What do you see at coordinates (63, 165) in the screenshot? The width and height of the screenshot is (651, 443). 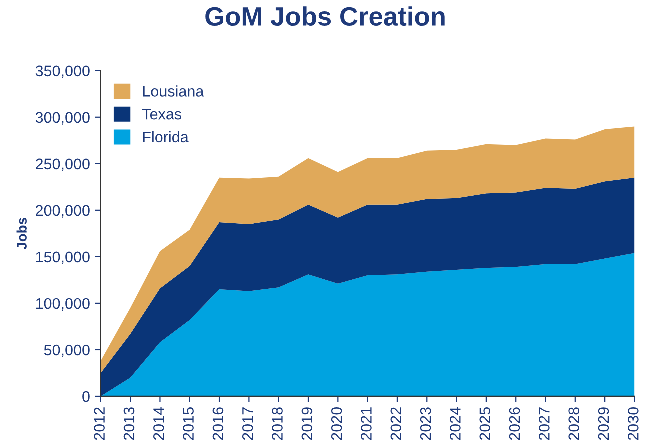 I see `y-tick-label: 250,000` at bounding box center [63, 165].